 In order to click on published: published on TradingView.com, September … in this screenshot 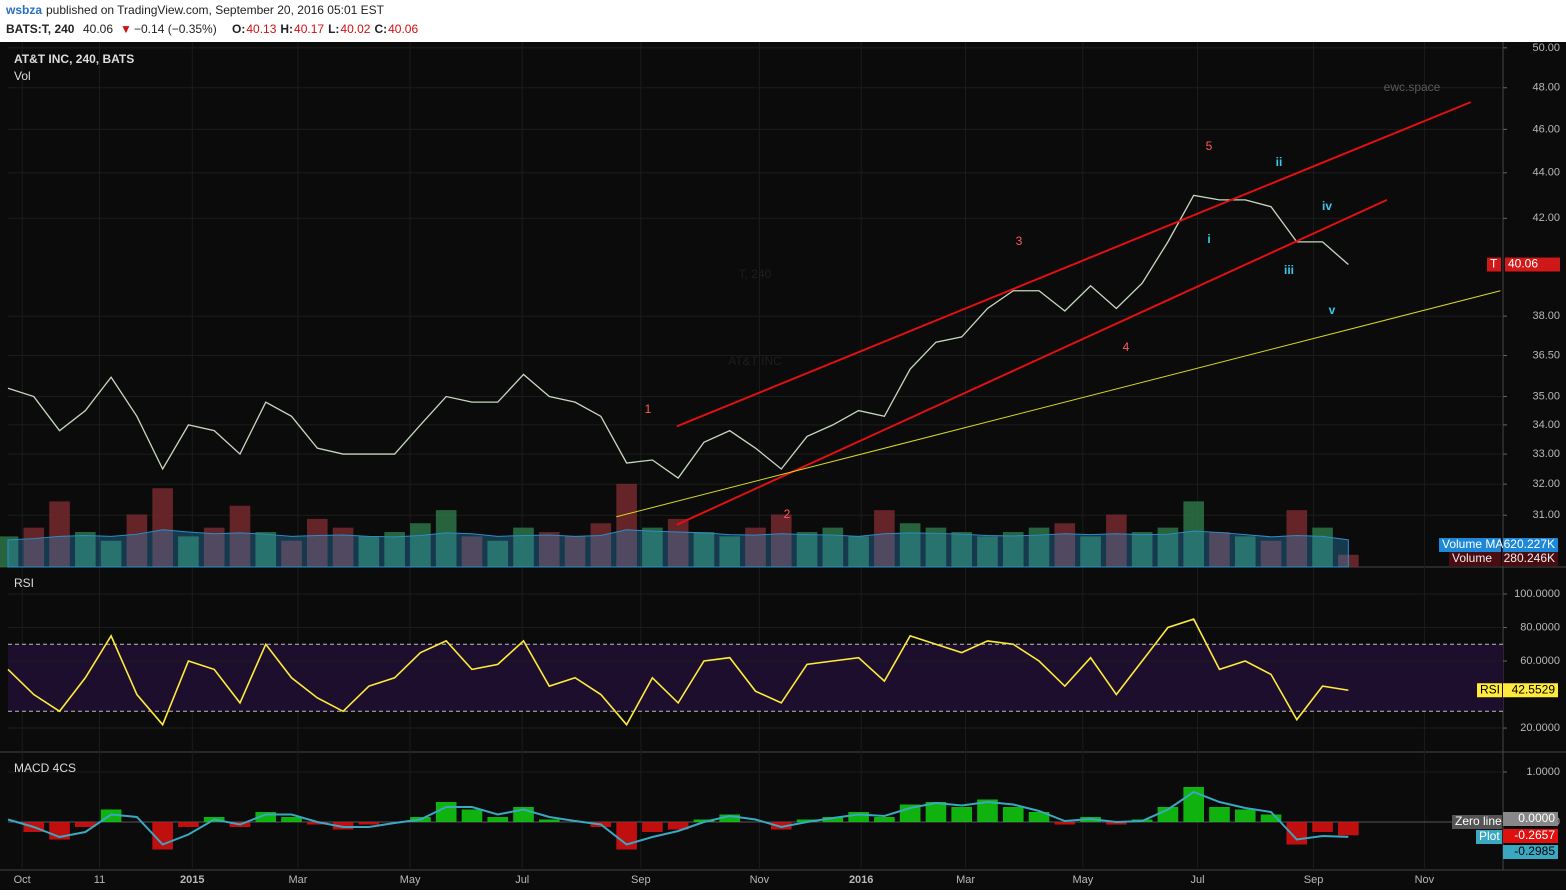, I will do `click(215, 10)`.